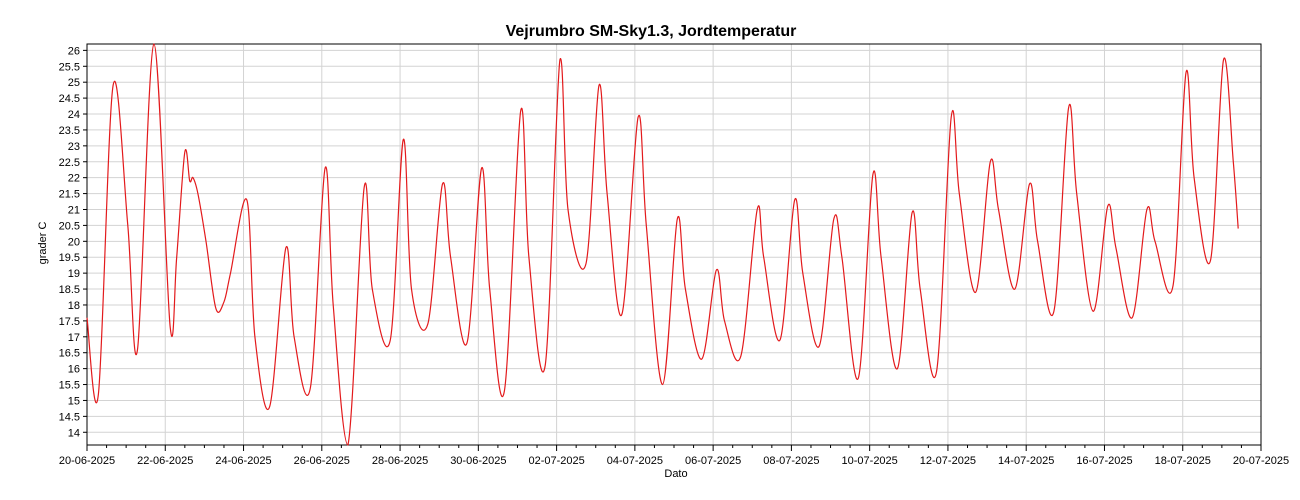 This screenshot has height=500, width=1300. I want to click on y-tick-label: 22, so click(74, 179).